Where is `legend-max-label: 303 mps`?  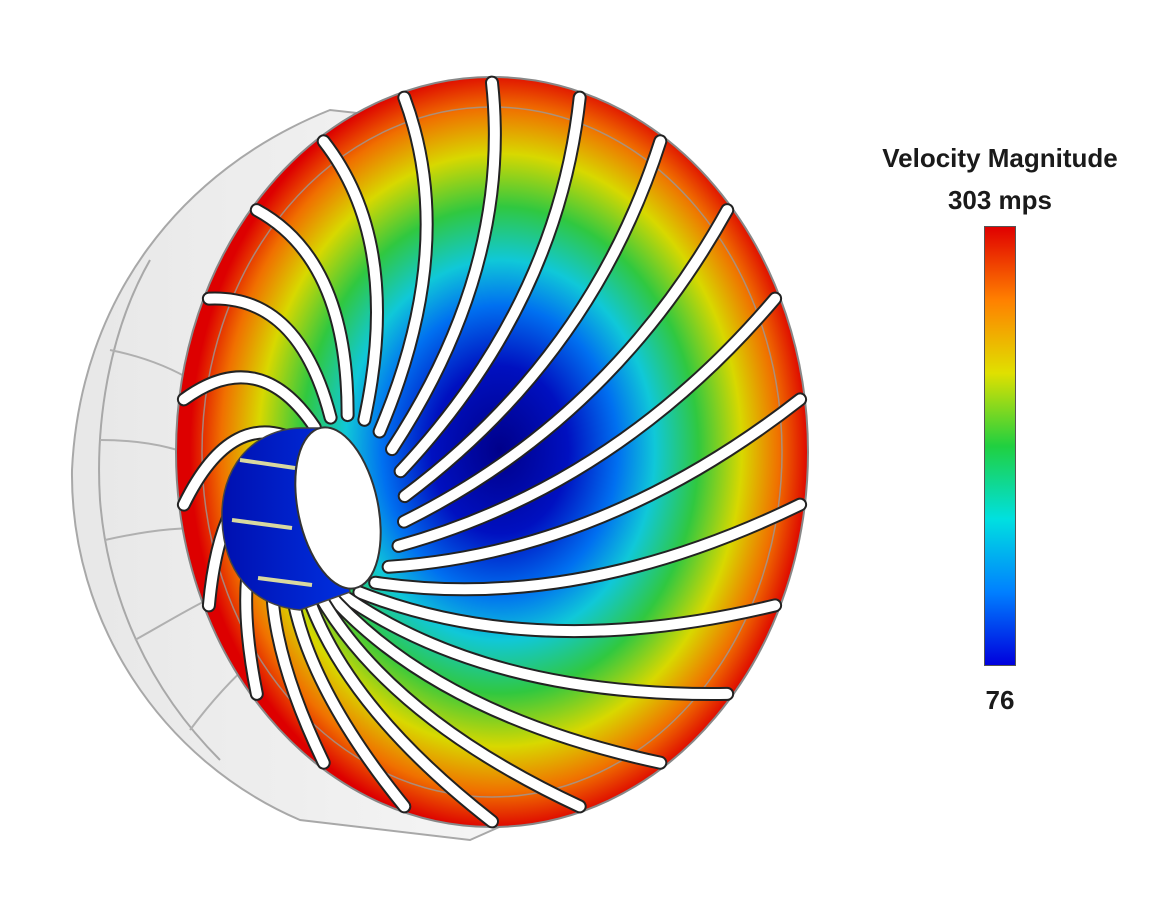
legend-max-label: 303 mps is located at coordinates (1000, 200).